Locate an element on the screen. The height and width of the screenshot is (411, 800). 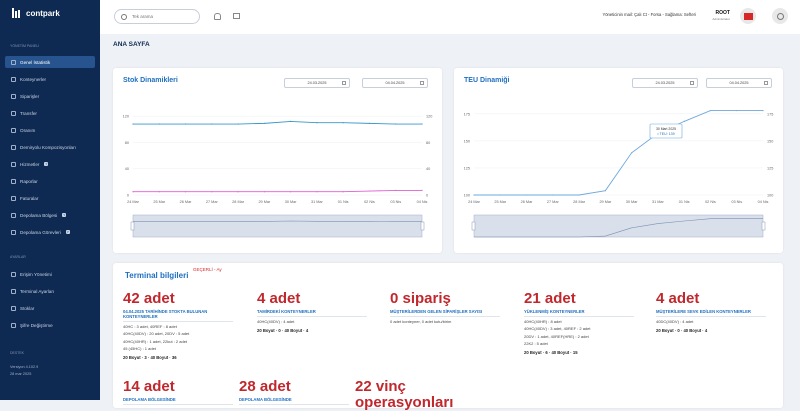
sidebar-item-main-8: Faturalar is located at coordinates (50, 198).